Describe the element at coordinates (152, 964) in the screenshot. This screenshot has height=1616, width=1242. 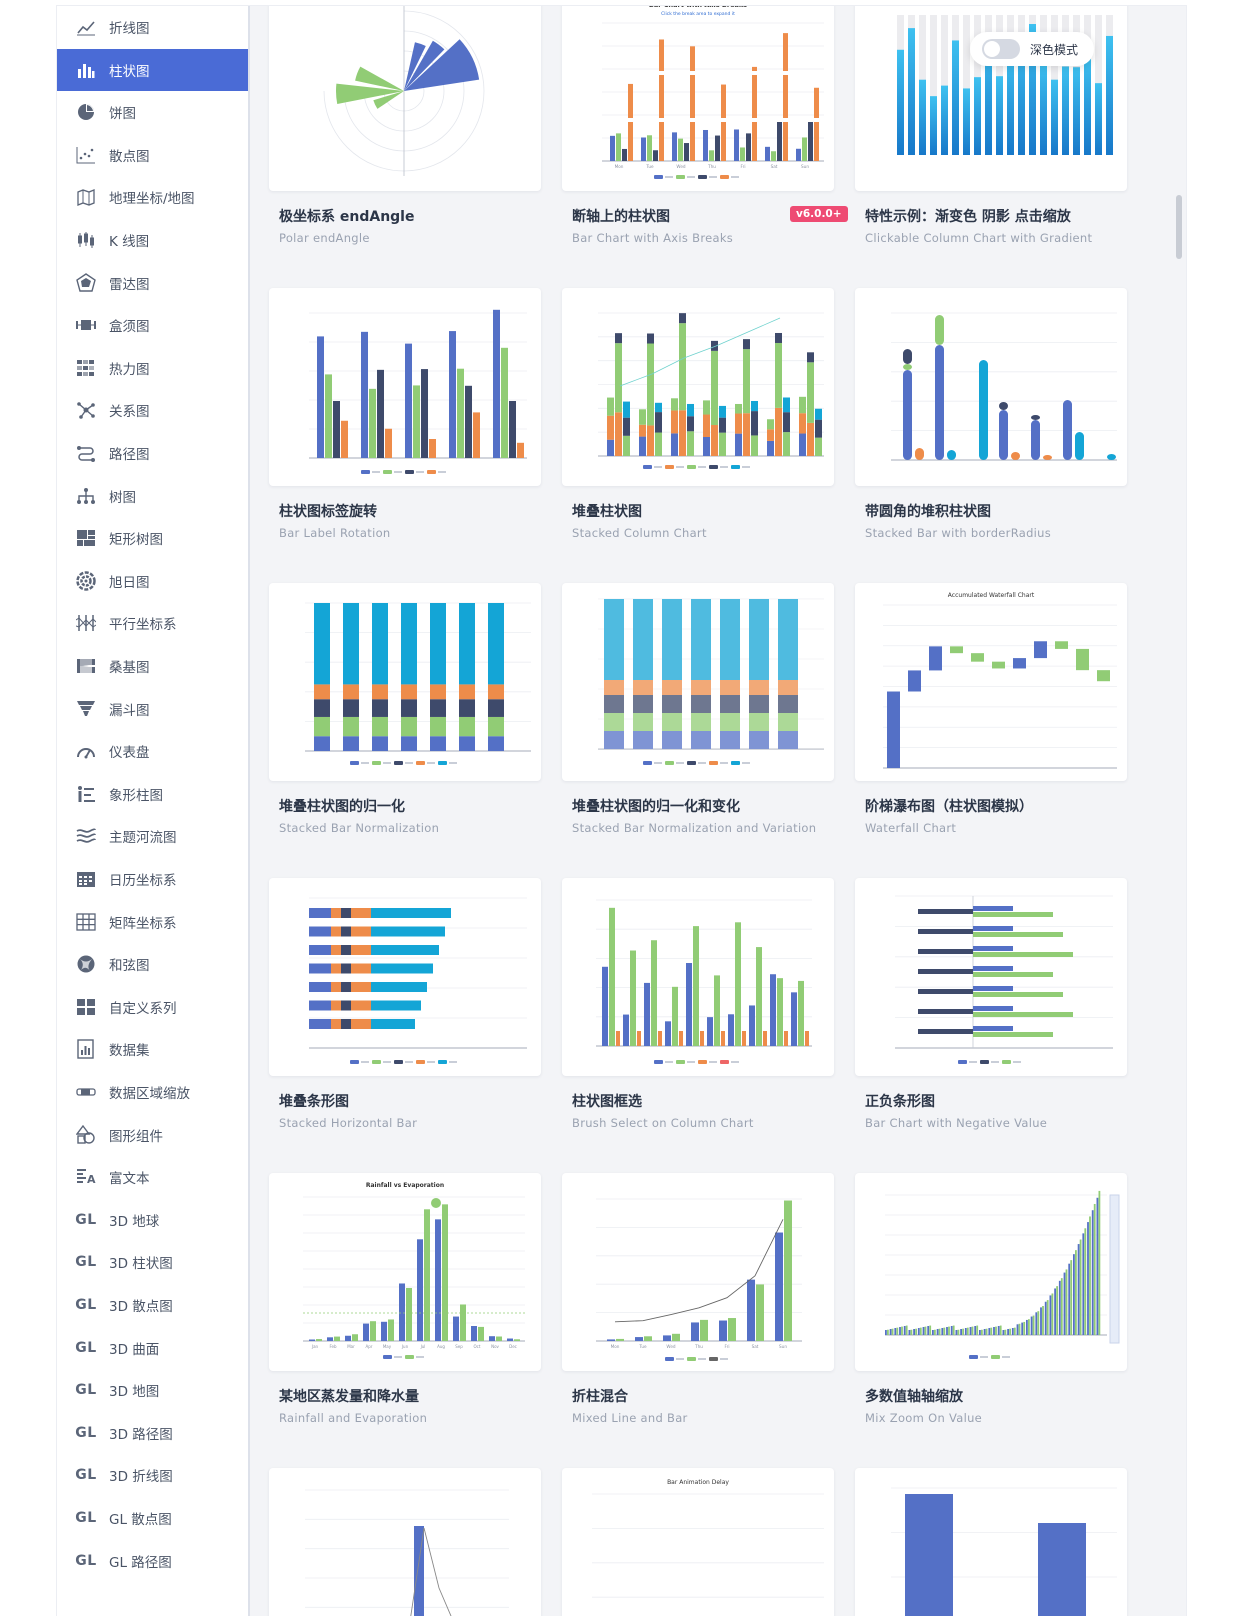
I see `sidebar-item-chord: 和弦图` at that location.